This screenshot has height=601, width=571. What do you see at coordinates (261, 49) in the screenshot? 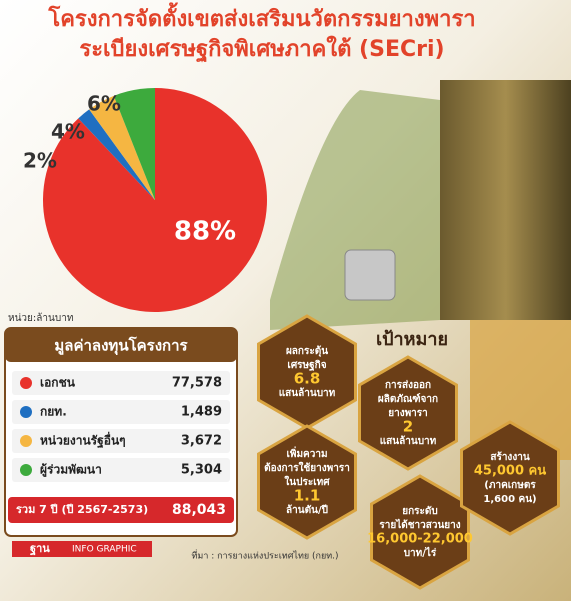
I see `chart-title: ระเบียงเศรษฐกิจพิเศษภาคใต้ (SECri)` at bounding box center [261, 49].